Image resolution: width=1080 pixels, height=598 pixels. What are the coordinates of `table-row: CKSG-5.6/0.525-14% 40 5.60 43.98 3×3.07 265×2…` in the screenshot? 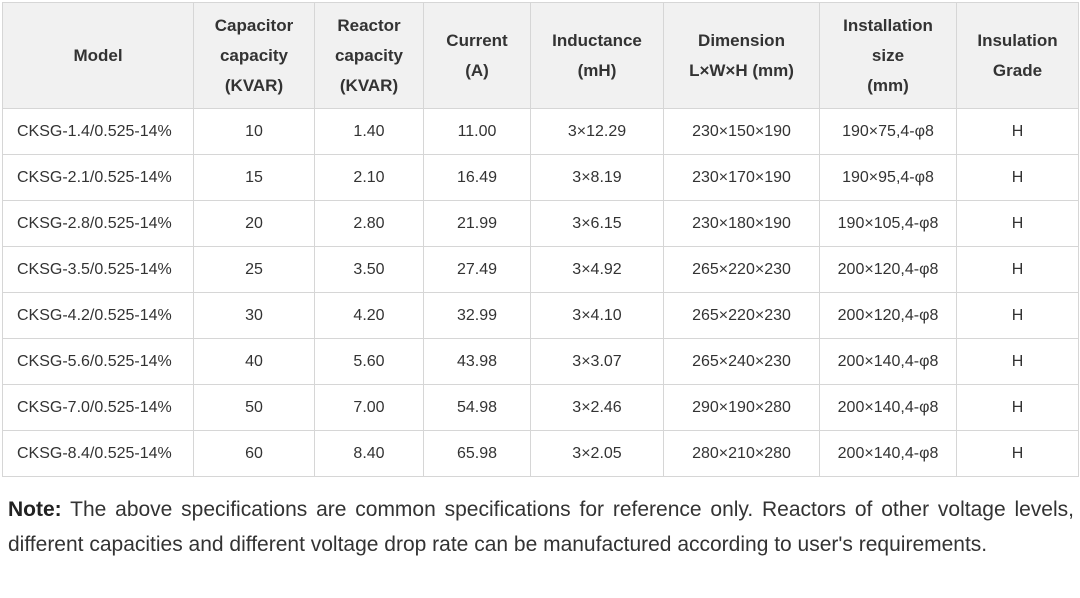 It's located at (540, 361).